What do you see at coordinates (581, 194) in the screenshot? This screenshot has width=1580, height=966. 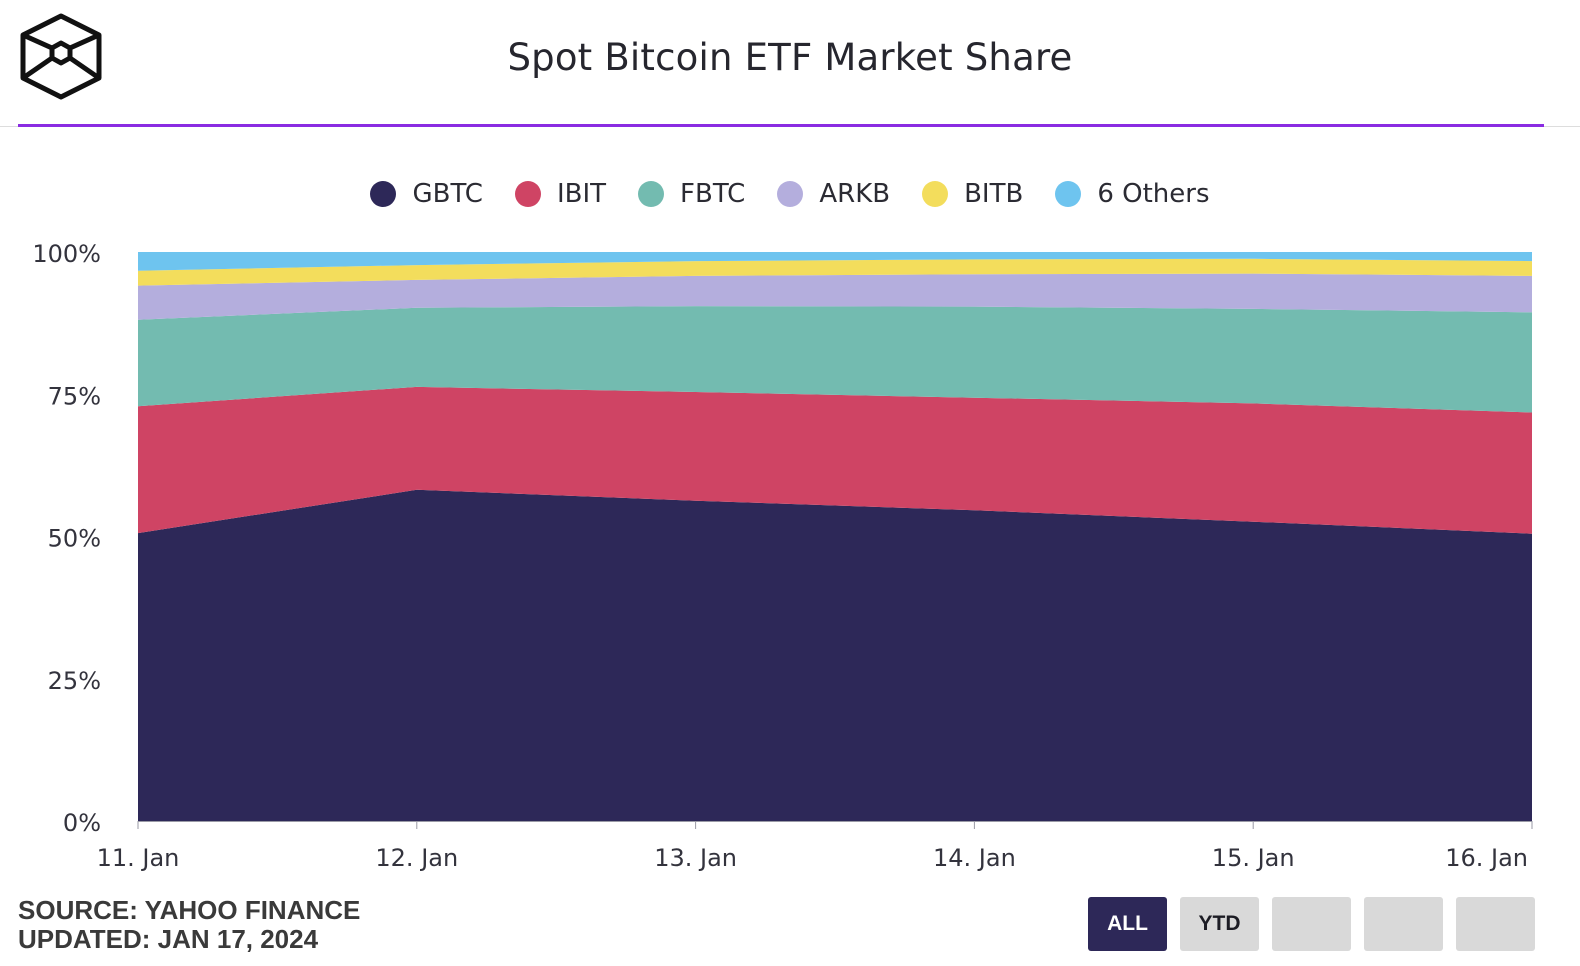 I see `legend-label: IBIT` at bounding box center [581, 194].